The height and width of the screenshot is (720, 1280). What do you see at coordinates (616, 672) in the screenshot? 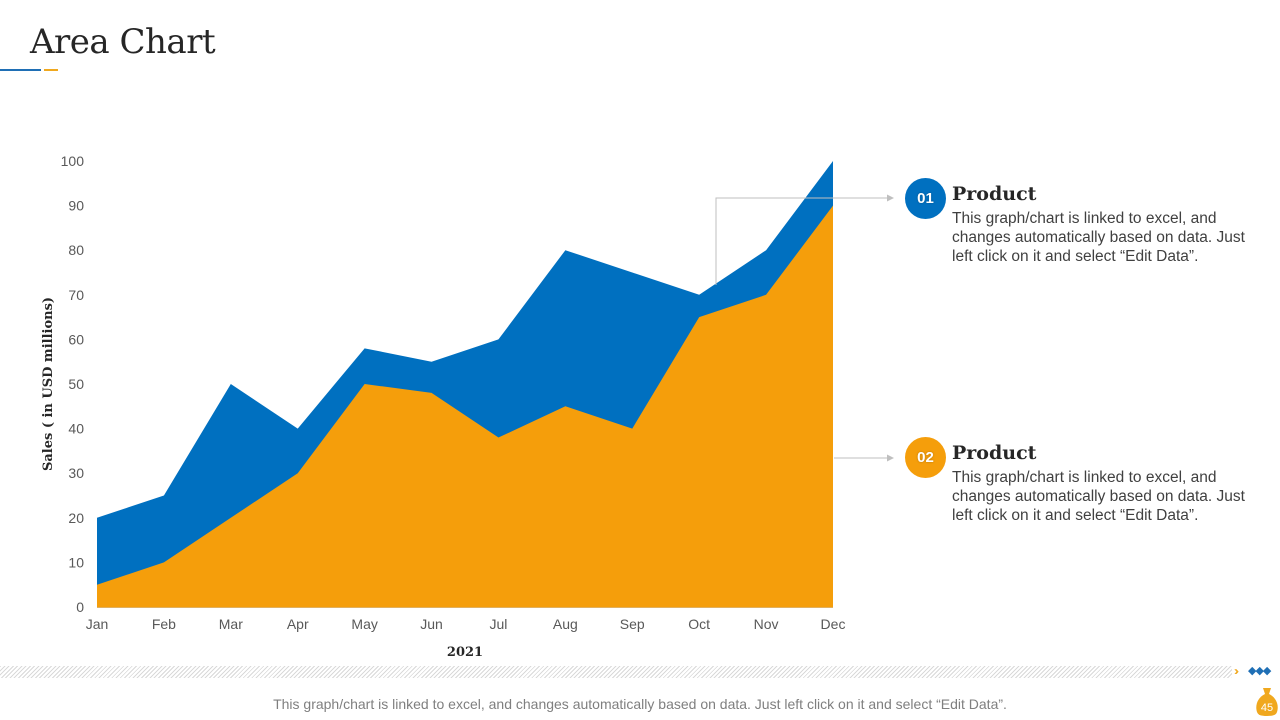
I see `footer-hatched-band` at bounding box center [616, 672].